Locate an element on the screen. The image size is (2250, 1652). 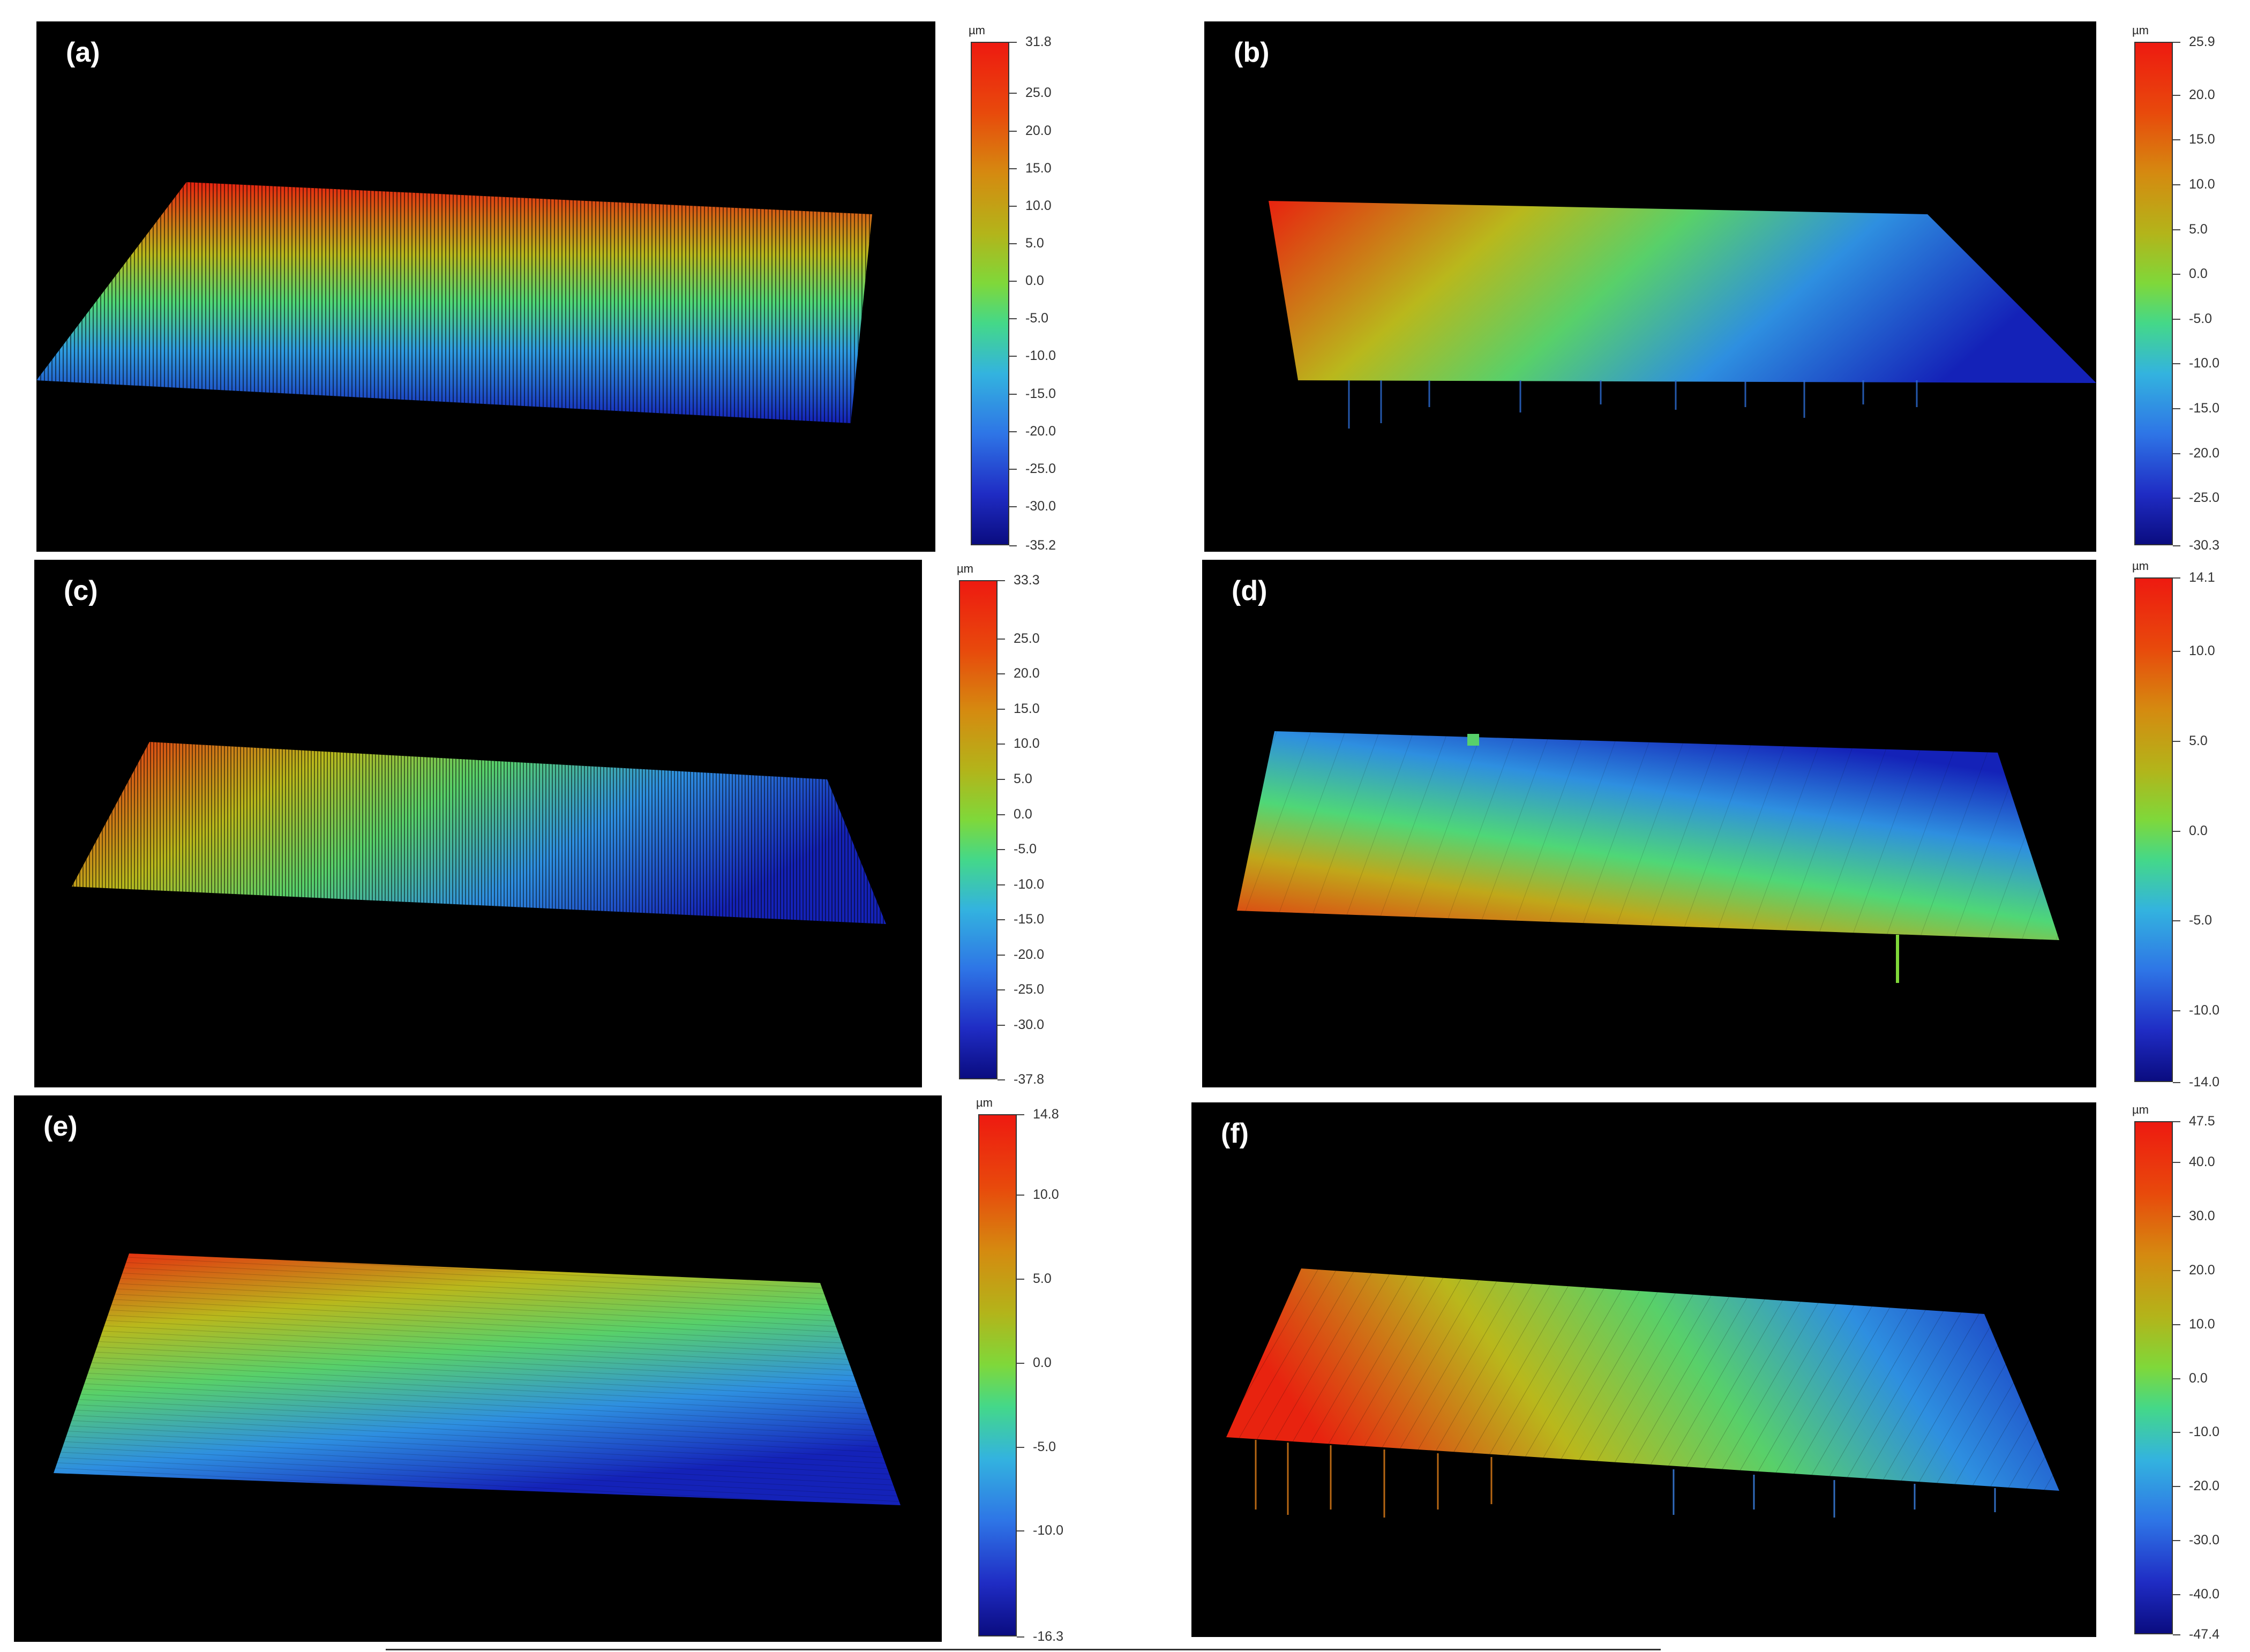
colorbar-unit-f: µm is located at coordinates (2140, 1109).